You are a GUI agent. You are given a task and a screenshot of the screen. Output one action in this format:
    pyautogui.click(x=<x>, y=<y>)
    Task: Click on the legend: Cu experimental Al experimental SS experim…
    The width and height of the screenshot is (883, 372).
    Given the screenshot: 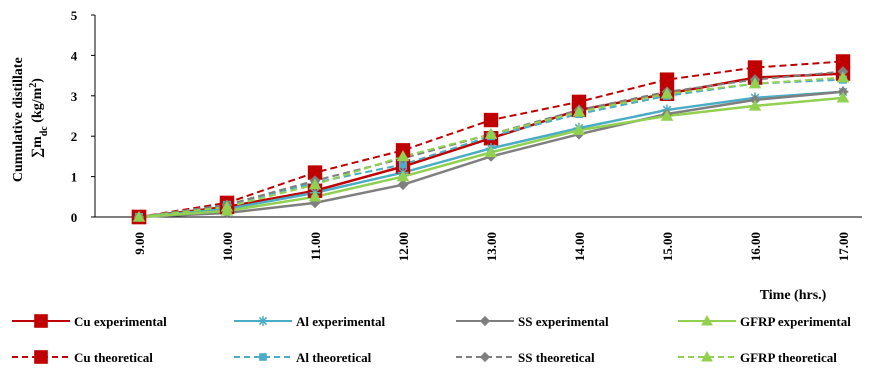 What is the action you would take?
    pyautogui.click(x=431, y=339)
    